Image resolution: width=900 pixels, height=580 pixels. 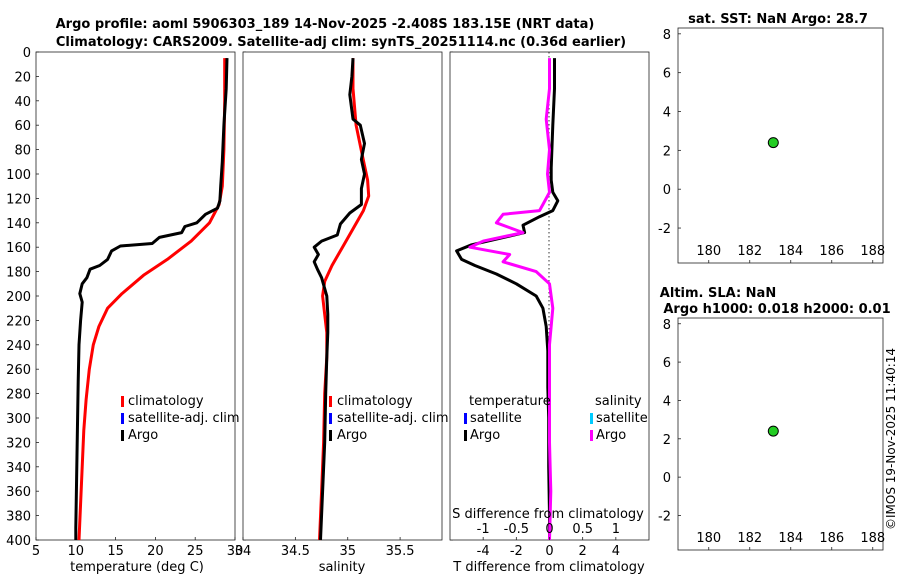 What do you see at coordinates (465, 418) in the screenshot?
I see `legend-swatch-t-satellite` at bounding box center [465, 418].